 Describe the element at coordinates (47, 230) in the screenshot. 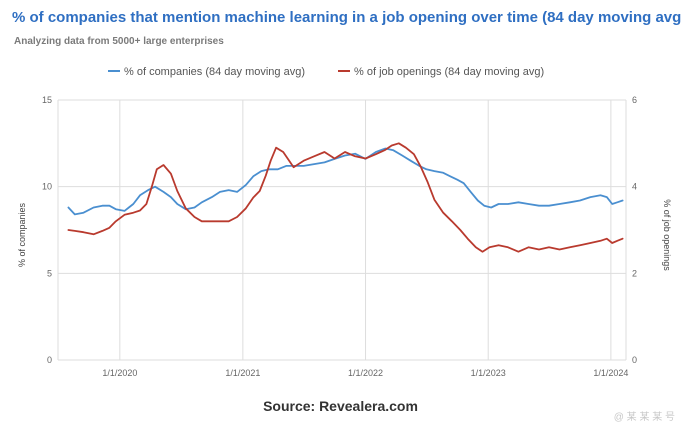

I see `y-axis-left: 0 5 10 15` at that location.